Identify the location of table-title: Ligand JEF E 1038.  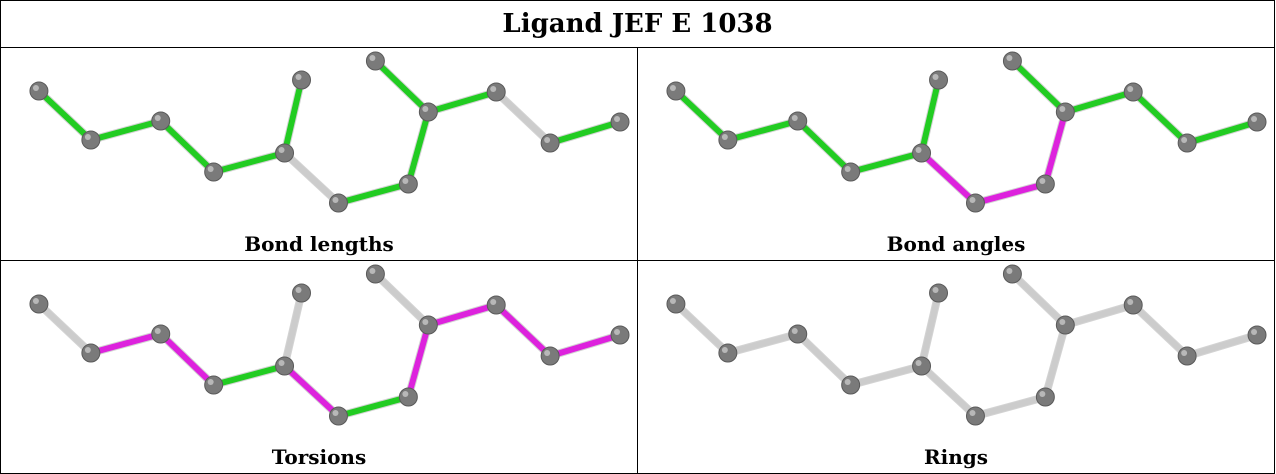
(637, 24).